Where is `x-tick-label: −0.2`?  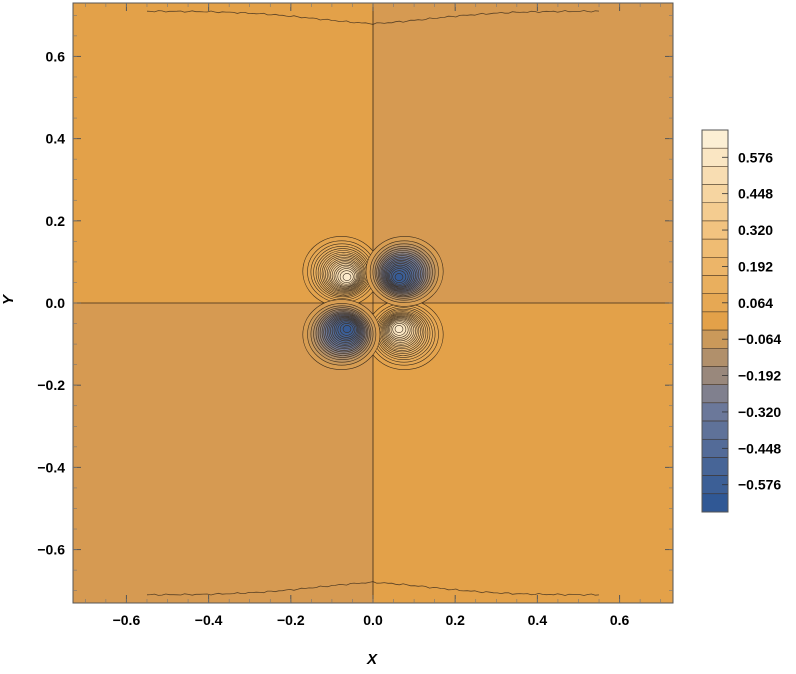
x-tick-label: −0.2 is located at coordinates (291, 620).